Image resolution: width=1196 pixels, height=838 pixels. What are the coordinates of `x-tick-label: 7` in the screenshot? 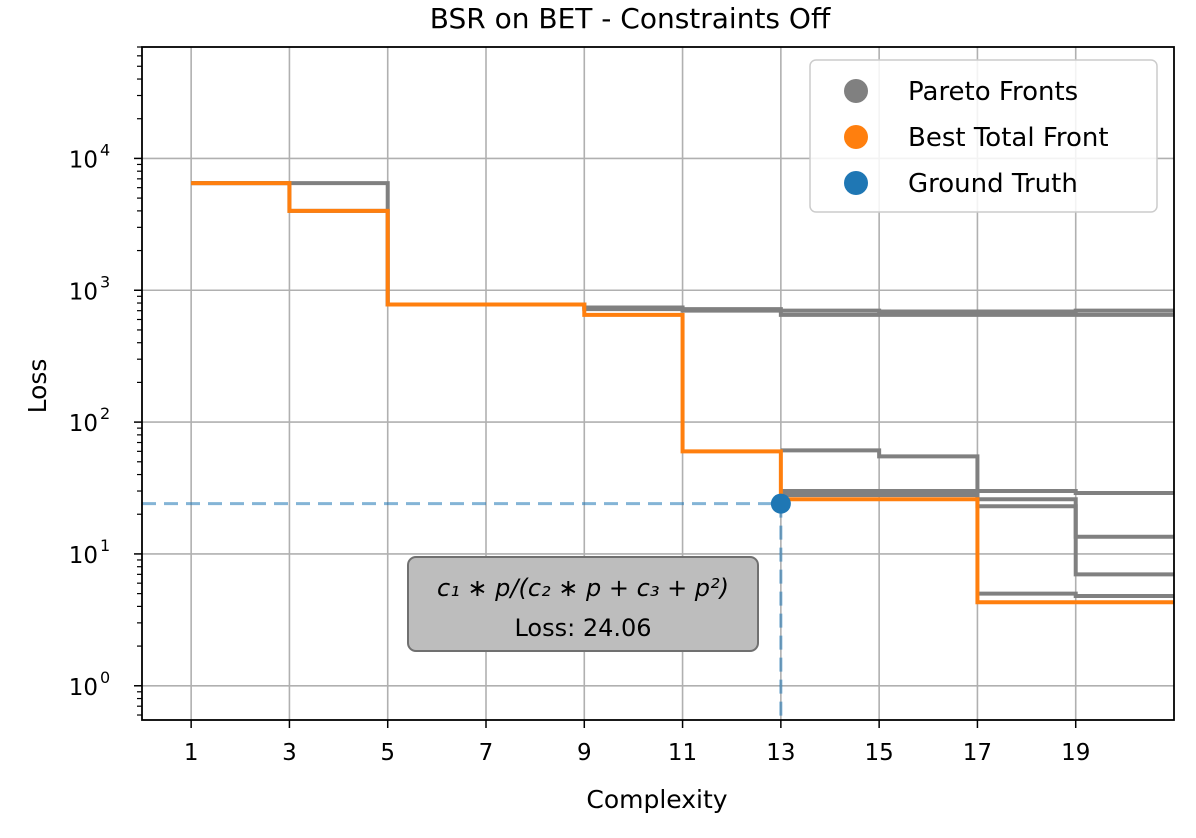 It's located at (486, 753).